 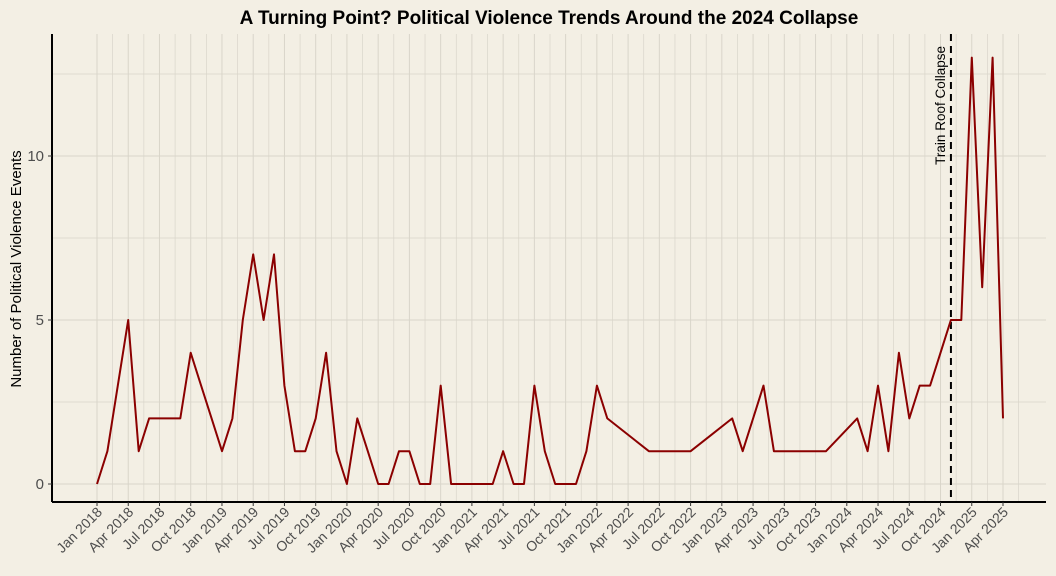 What do you see at coordinates (35, 156) in the screenshot?
I see `y-tick-label: 10` at bounding box center [35, 156].